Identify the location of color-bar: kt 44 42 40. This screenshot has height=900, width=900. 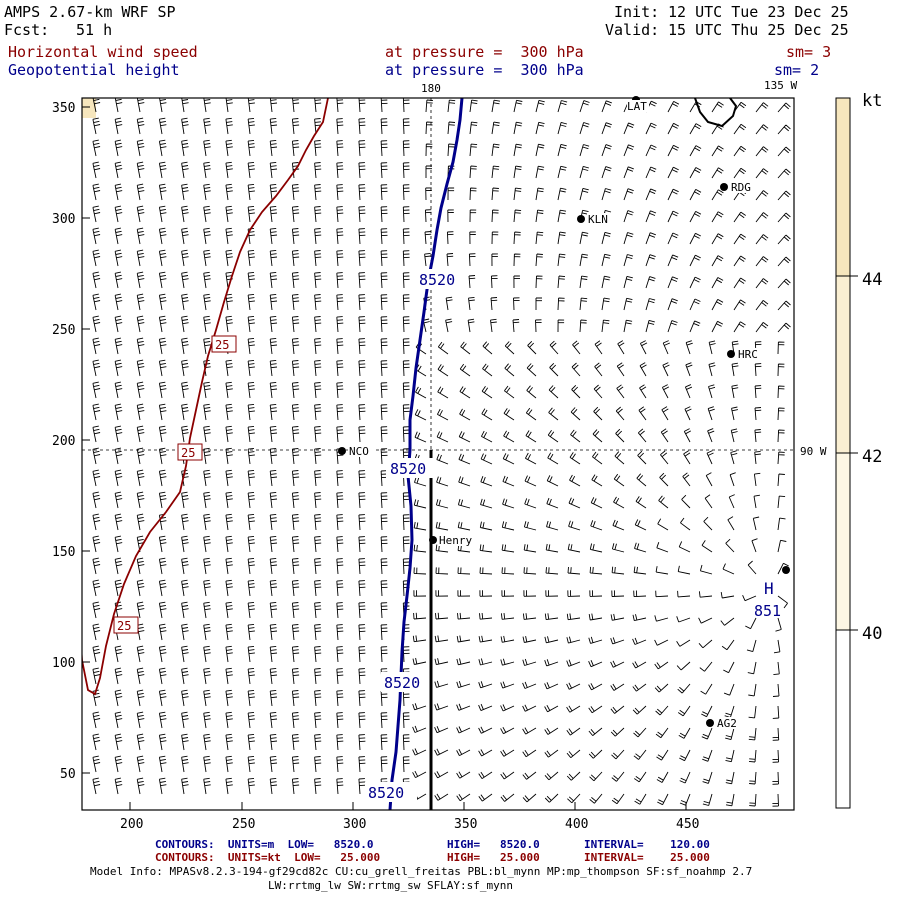
(858, 450).